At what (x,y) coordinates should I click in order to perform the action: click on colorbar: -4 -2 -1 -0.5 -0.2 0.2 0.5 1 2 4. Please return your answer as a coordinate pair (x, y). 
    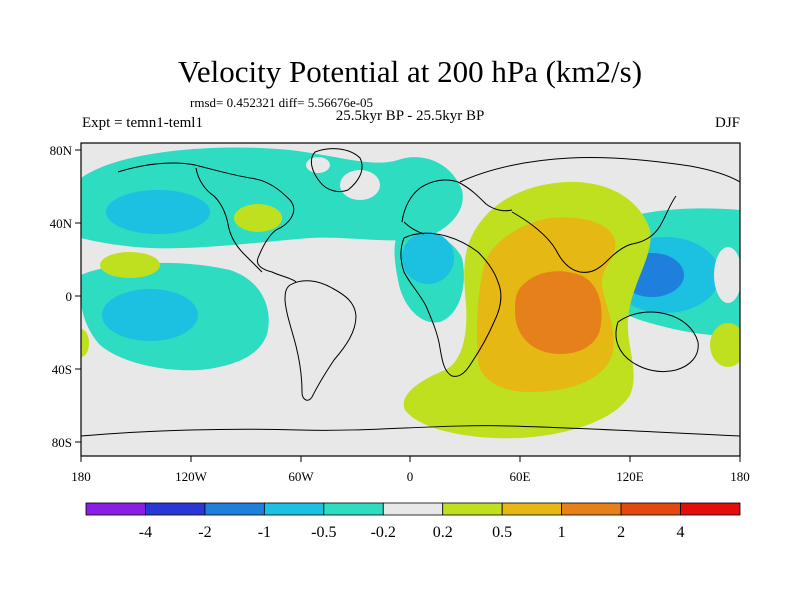
    Looking at the image, I should click on (413, 521).